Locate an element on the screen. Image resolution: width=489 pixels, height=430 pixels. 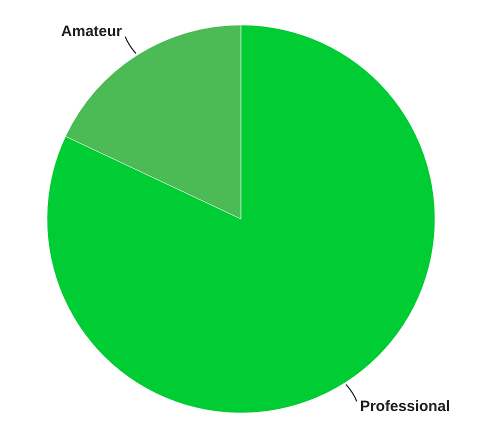
slice-label: Amateur is located at coordinates (91, 31).